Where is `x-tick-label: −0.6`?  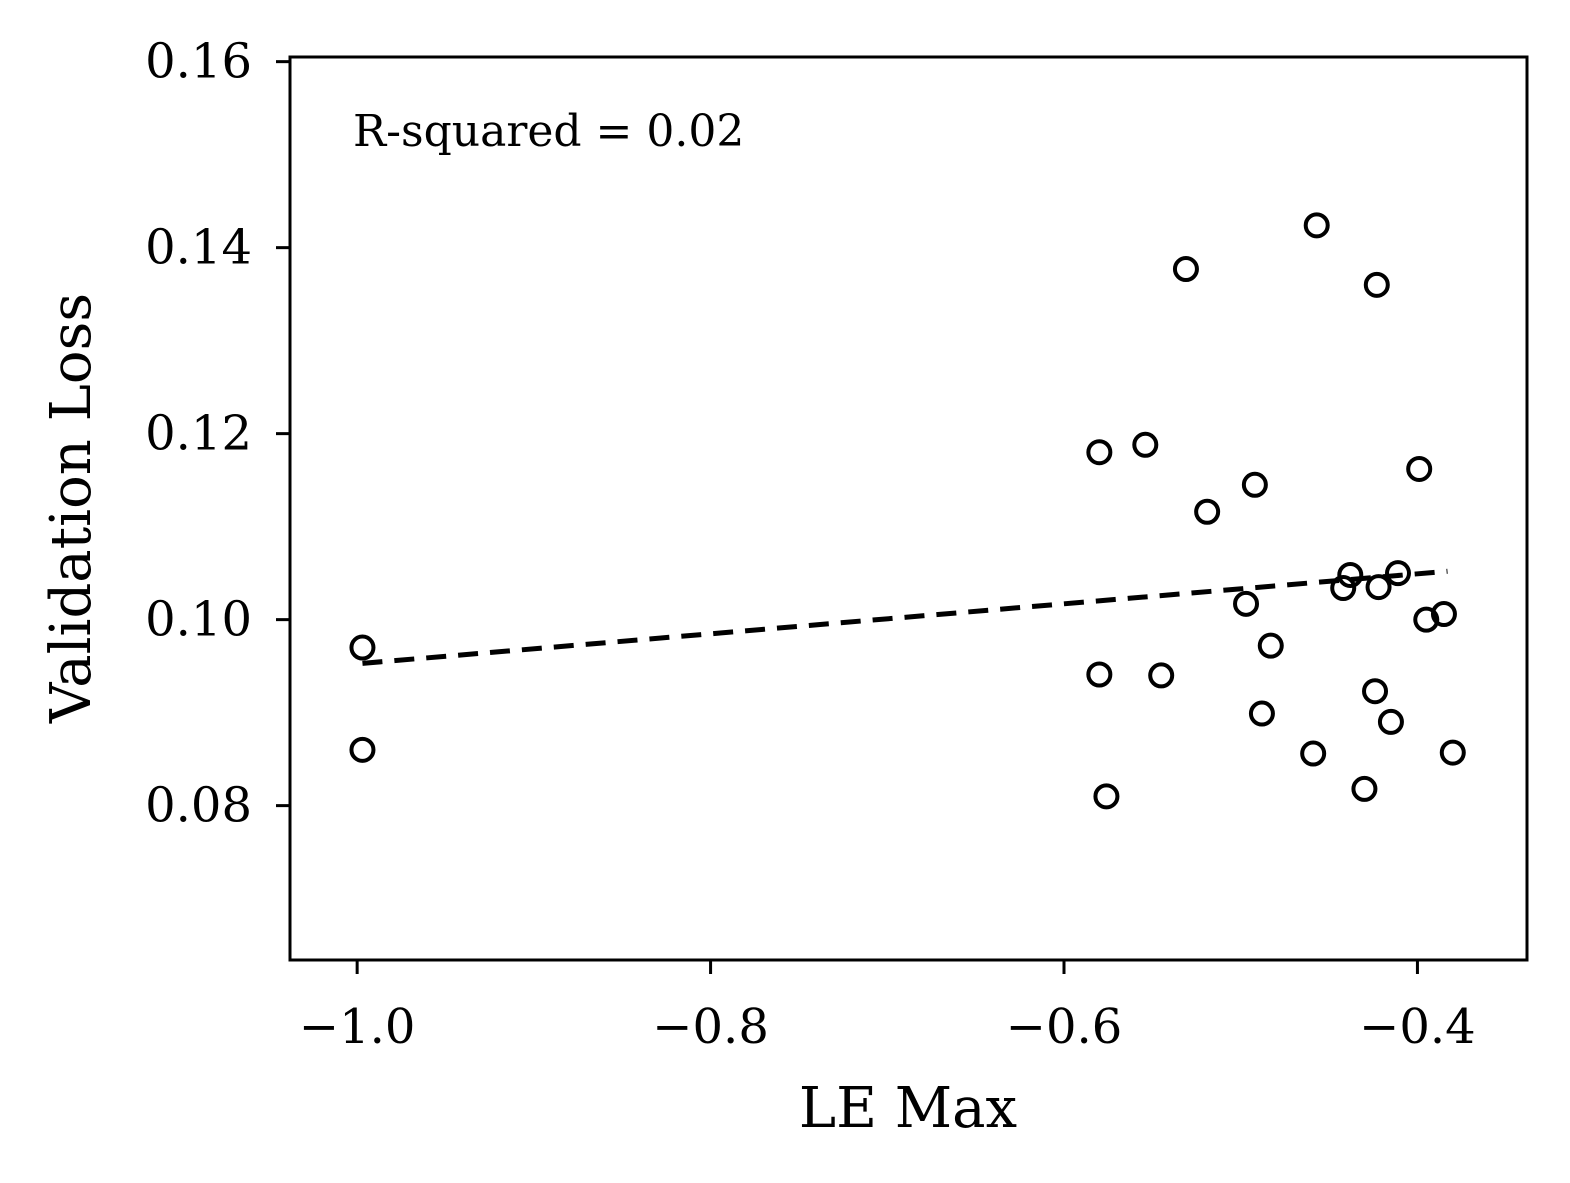
x-tick-label: −0.6 is located at coordinates (1064, 1027).